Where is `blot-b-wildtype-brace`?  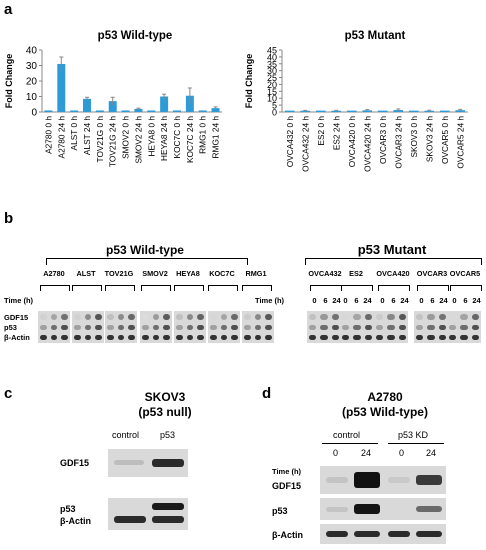
blot-b-wildtype-brace is located at coordinates (147, 261).